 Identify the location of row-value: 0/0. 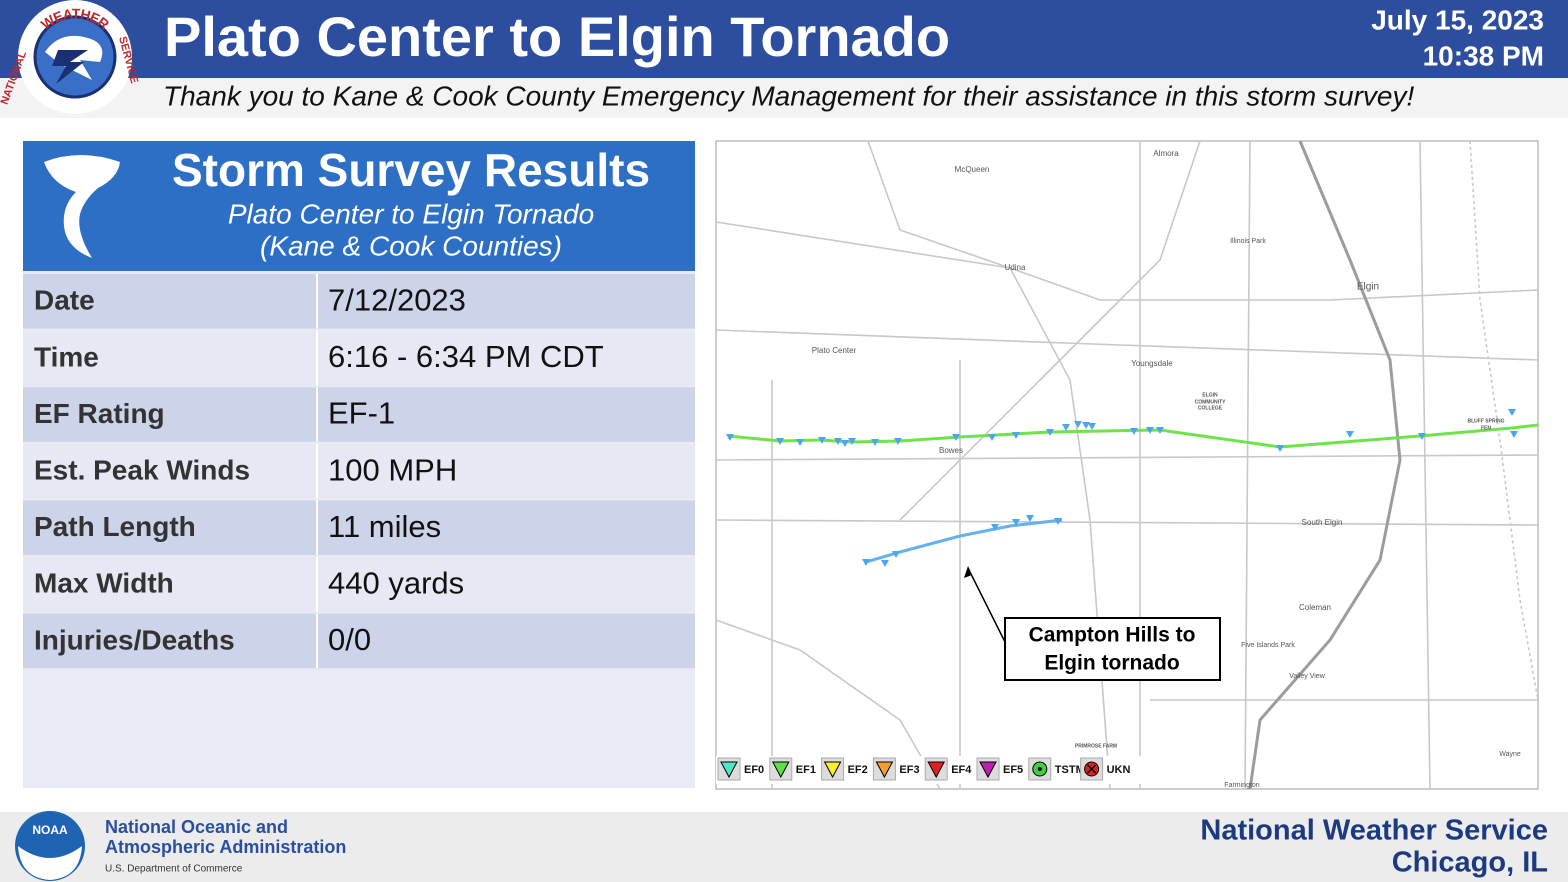
(349, 639).